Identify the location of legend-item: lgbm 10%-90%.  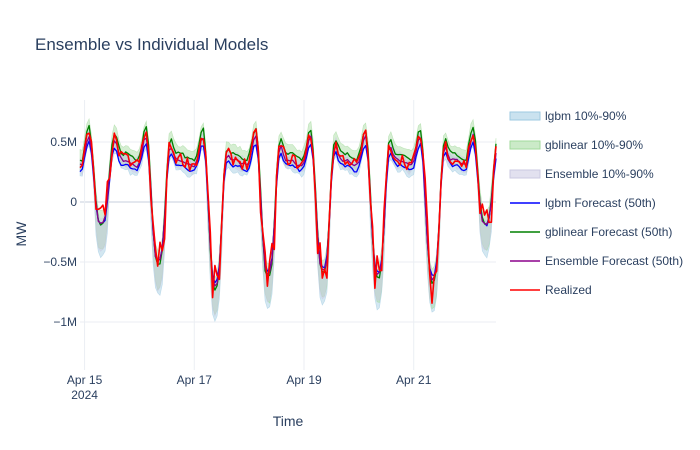
(568, 116).